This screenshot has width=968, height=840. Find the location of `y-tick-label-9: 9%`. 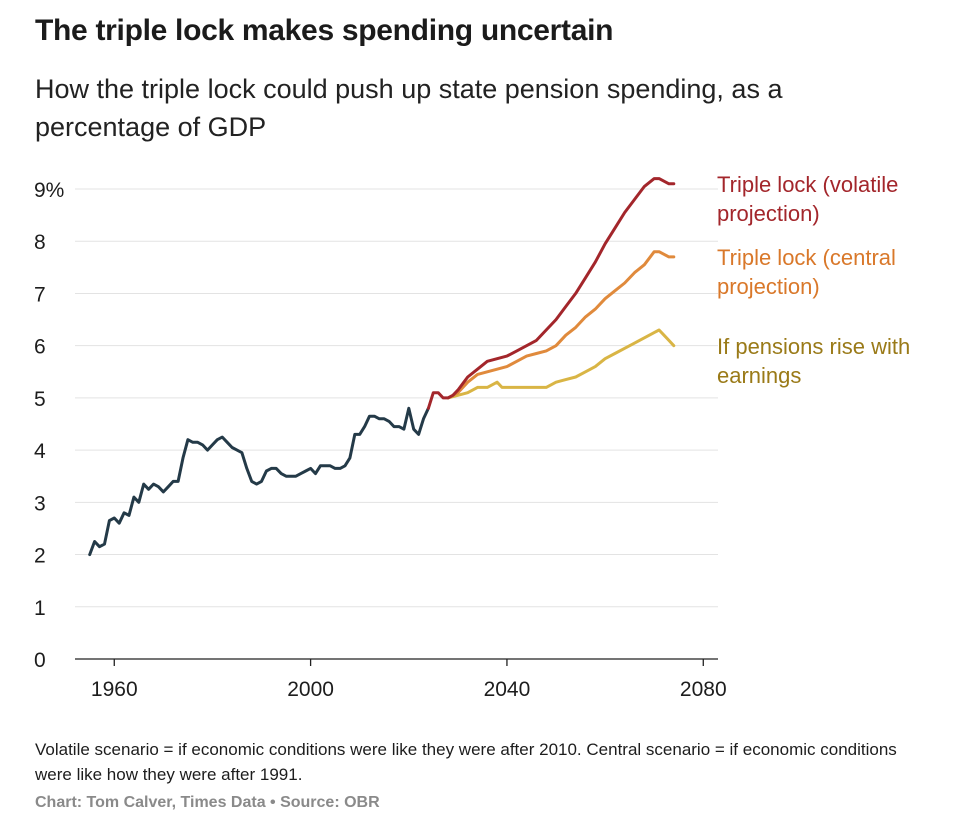

y-tick-label-9: 9% is located at coordinates (49, 190).